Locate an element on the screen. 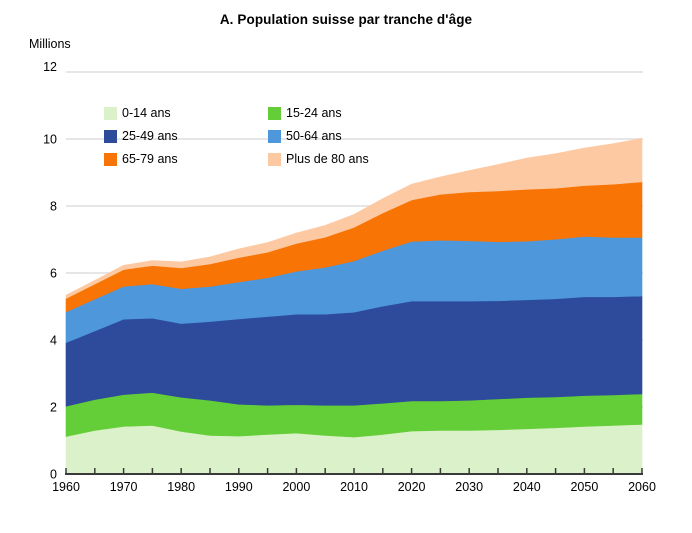  y-tick-label-12: 12 is located at coordinates (50, 67).